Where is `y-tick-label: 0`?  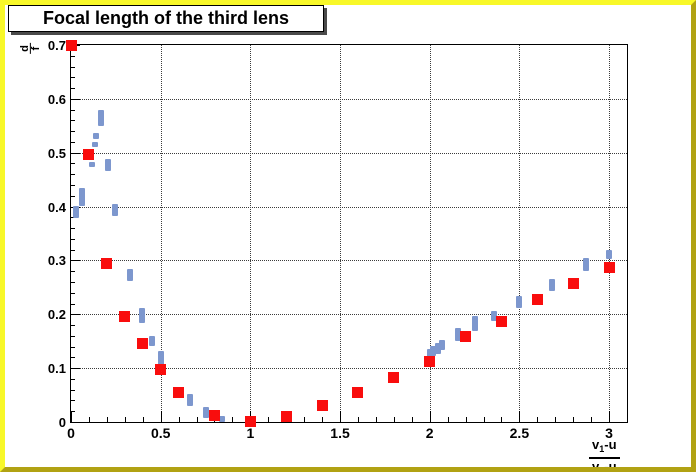 y-tick-label: 0 is located at coordinates (62, 422).